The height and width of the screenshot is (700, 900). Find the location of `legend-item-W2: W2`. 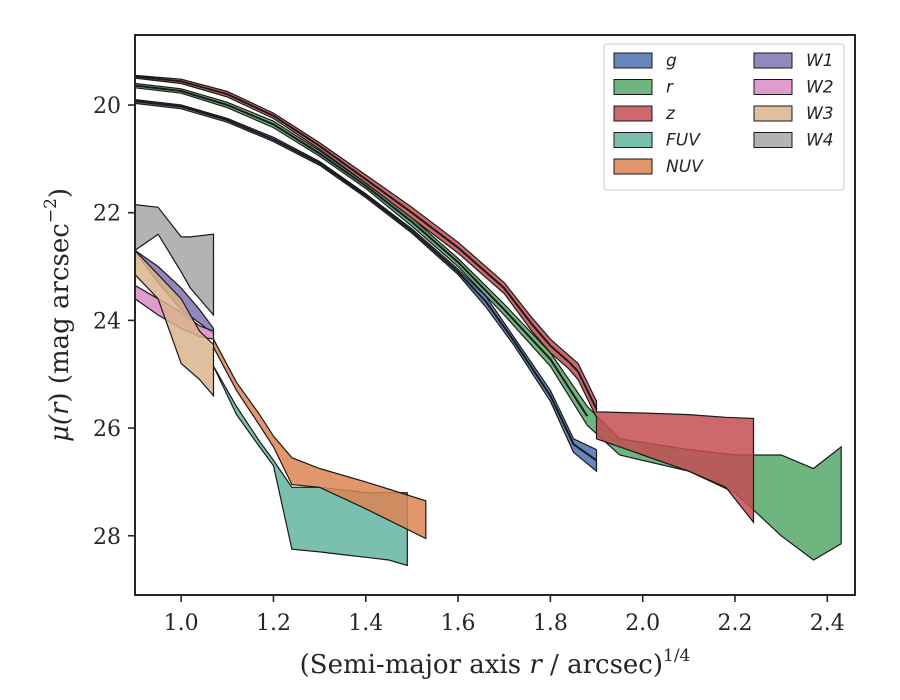

legend-item-W2: W2 is located at coordinates (793, 88).